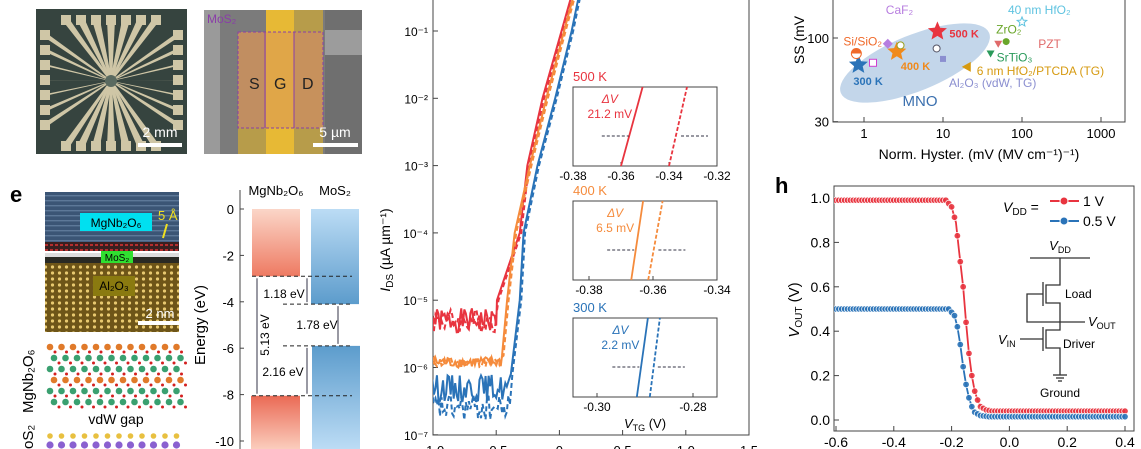  I want to click on scatter-y-tick-label: 100, so click(818, 38).